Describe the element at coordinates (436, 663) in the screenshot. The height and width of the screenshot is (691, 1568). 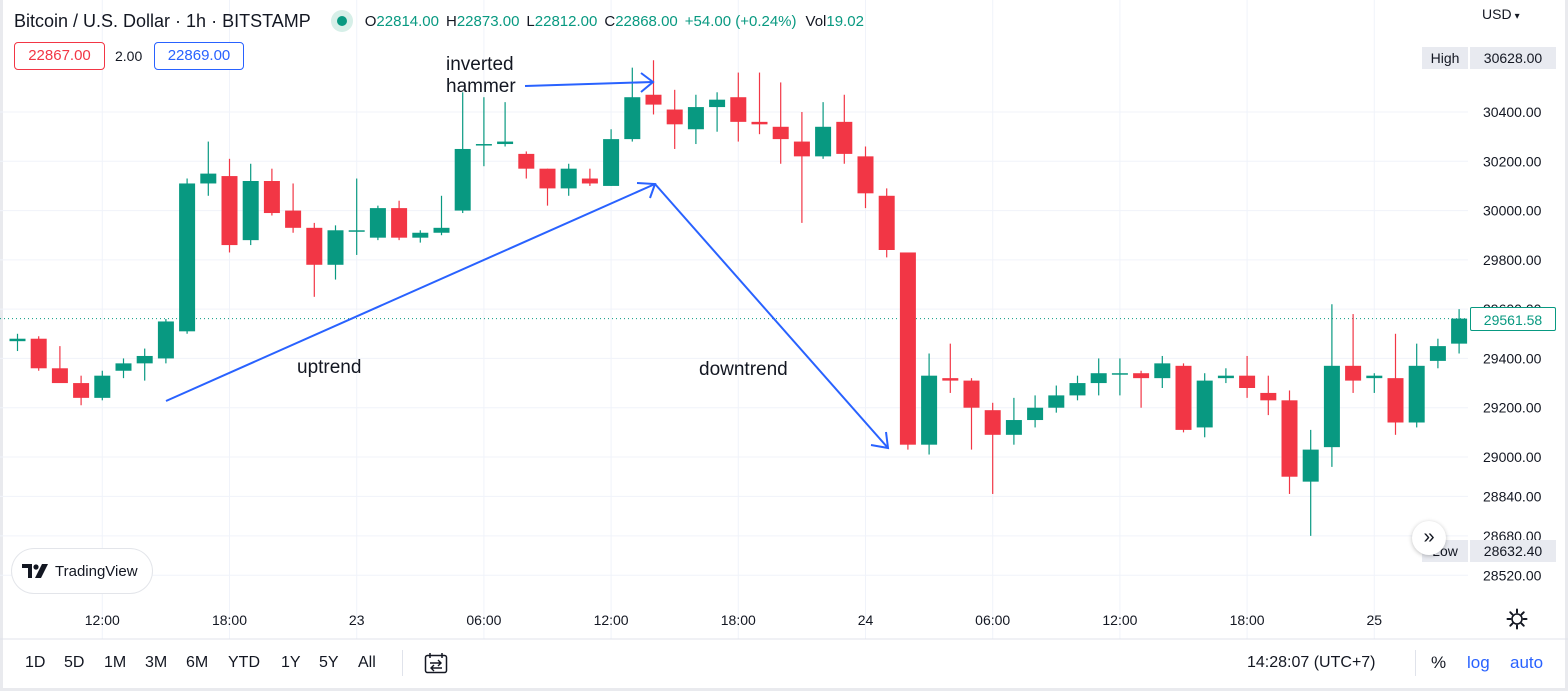
I see `date-range-icon` at that location.